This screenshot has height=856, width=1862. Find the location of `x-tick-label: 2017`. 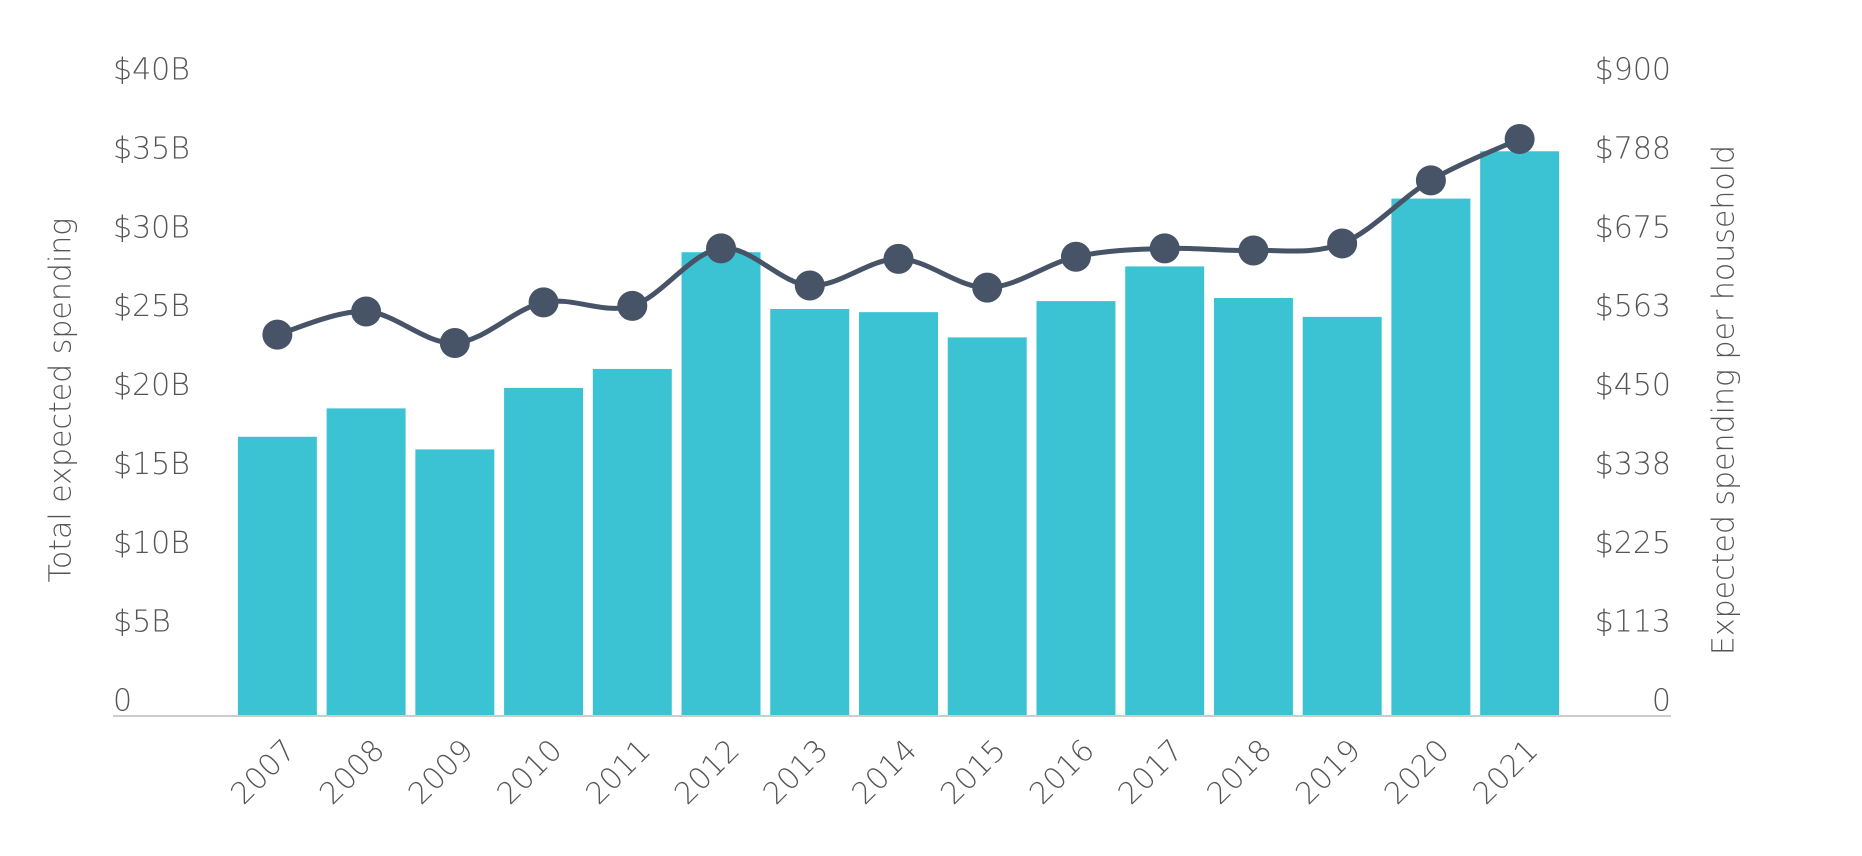

x-tick-label: 2017 is located at coordinates (1151, 772).